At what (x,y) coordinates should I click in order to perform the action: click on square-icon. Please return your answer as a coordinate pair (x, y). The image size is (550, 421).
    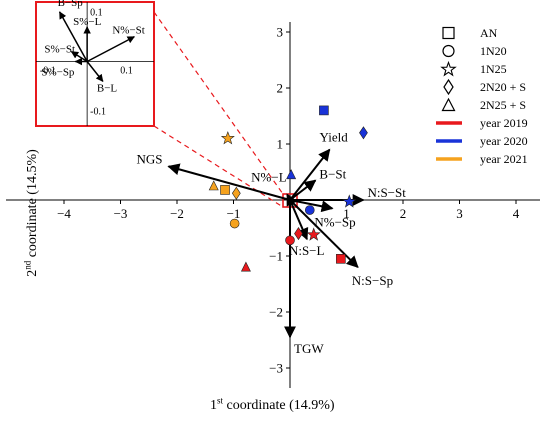
    Looking at the image, I should click on (449, 33).